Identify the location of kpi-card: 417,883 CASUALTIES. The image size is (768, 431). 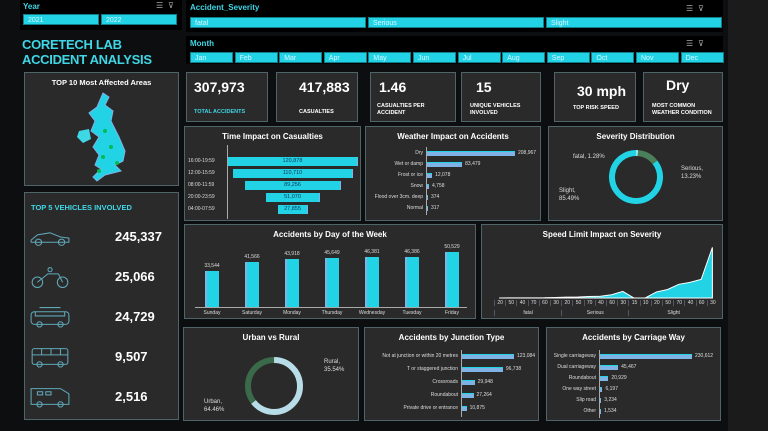
(317, 97).